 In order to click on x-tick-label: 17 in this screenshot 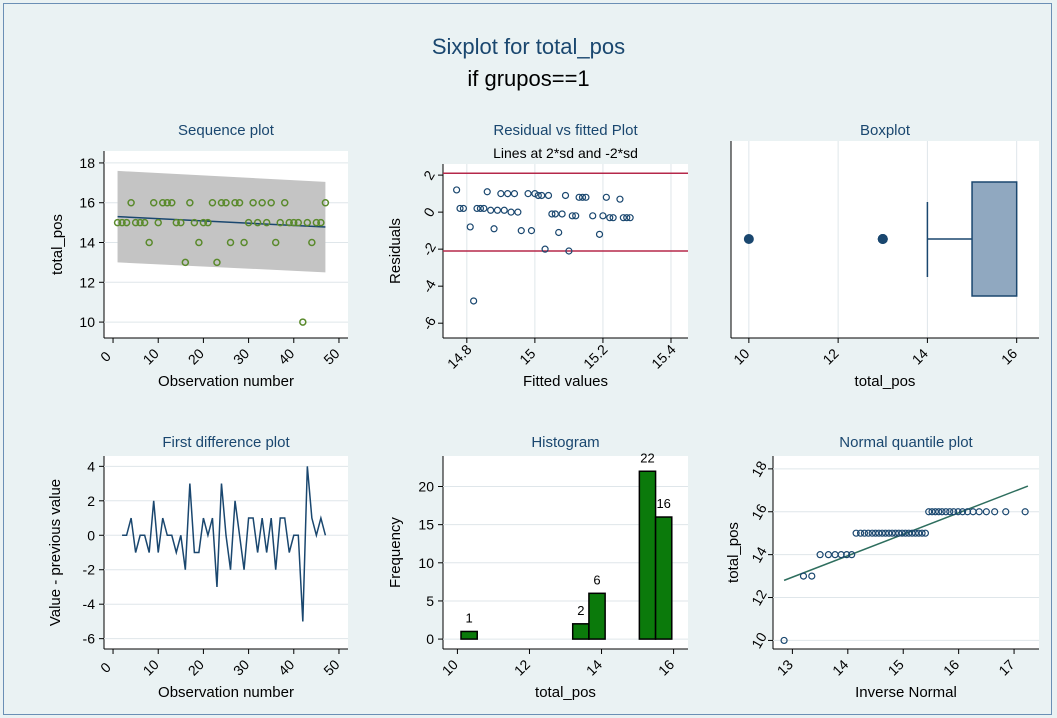, I will do `click(1006, 667)`.